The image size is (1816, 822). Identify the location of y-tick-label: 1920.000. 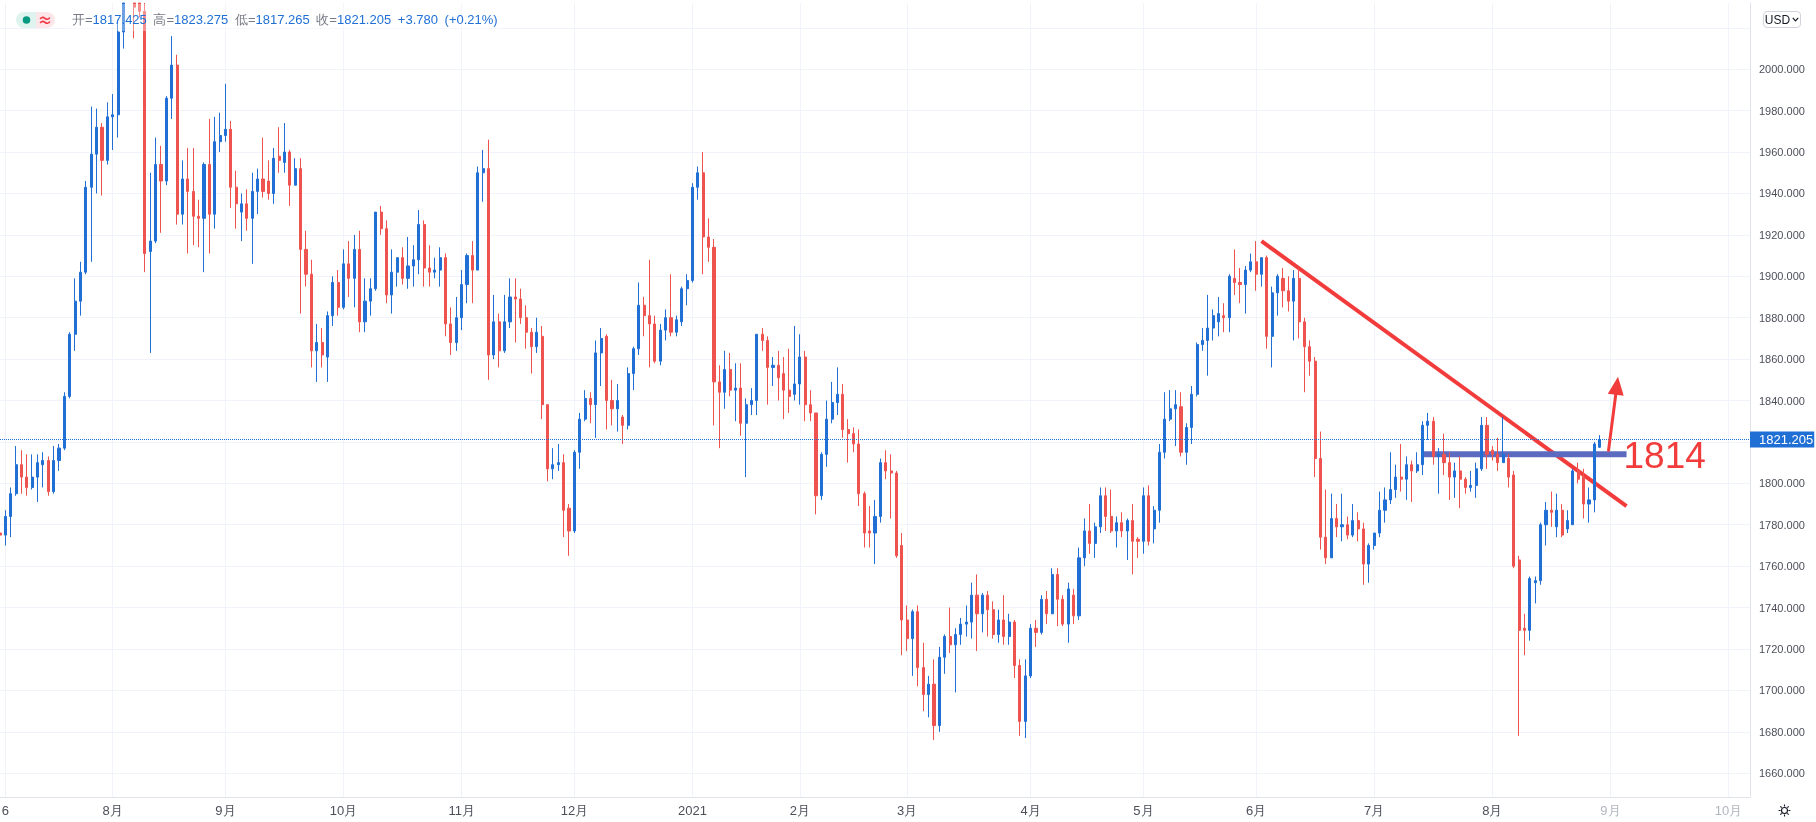
(1782, 234).